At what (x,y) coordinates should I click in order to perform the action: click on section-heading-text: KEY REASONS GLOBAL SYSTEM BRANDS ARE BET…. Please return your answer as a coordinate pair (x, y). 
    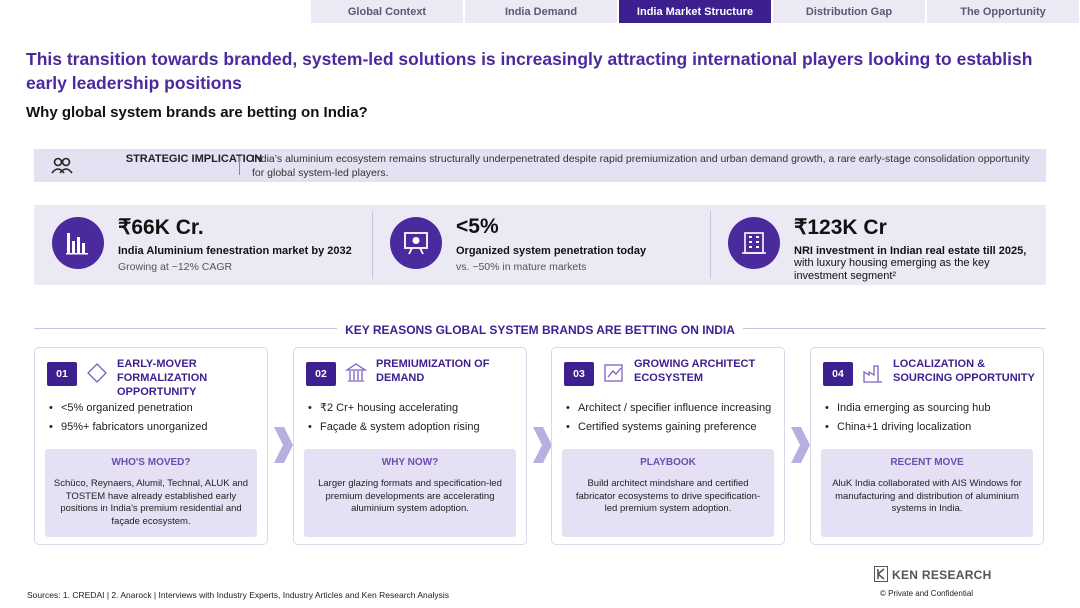
    Looking at the image, I should click on (540, 330).